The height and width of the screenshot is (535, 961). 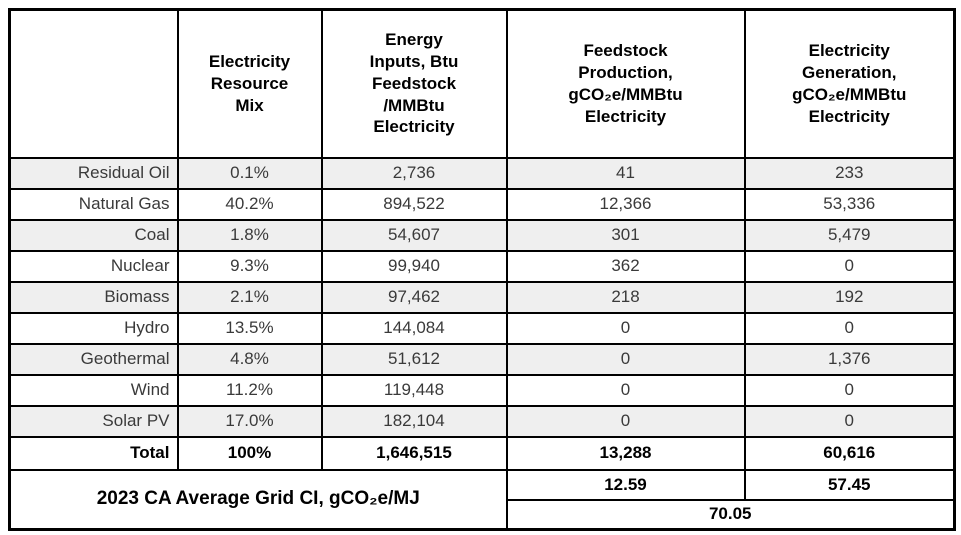 What do you see at coordinates (93, 235) in the screenshot?
I see `row-label: Coal` at bounding box center [93, 235].